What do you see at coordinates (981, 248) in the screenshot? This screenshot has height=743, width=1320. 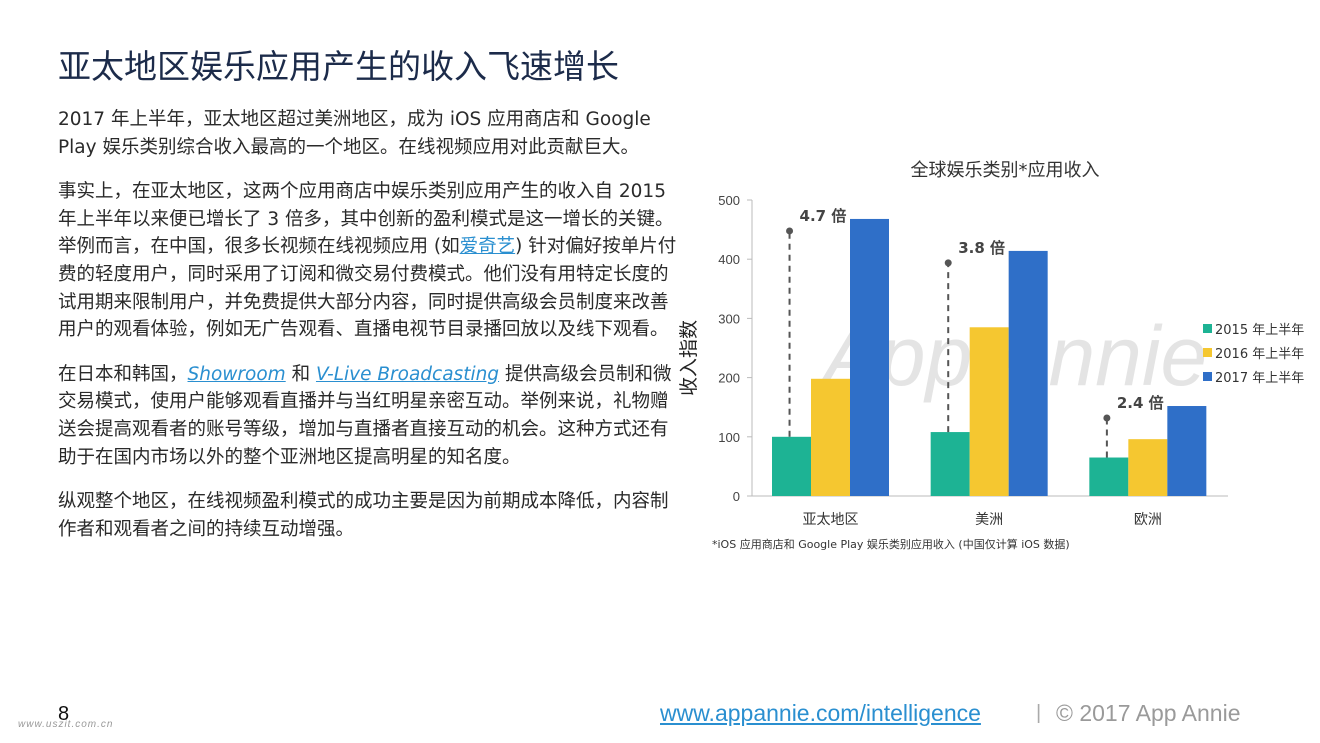 I see `growth-annotation: 3.8 倍` at bounding box center [981, 248].